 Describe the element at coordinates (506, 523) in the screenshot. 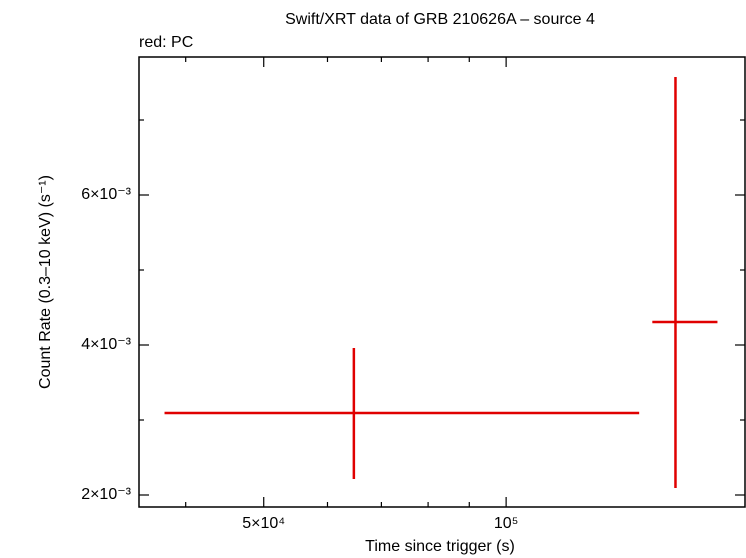

I see `x-tick-label: 10⁵` at that location.